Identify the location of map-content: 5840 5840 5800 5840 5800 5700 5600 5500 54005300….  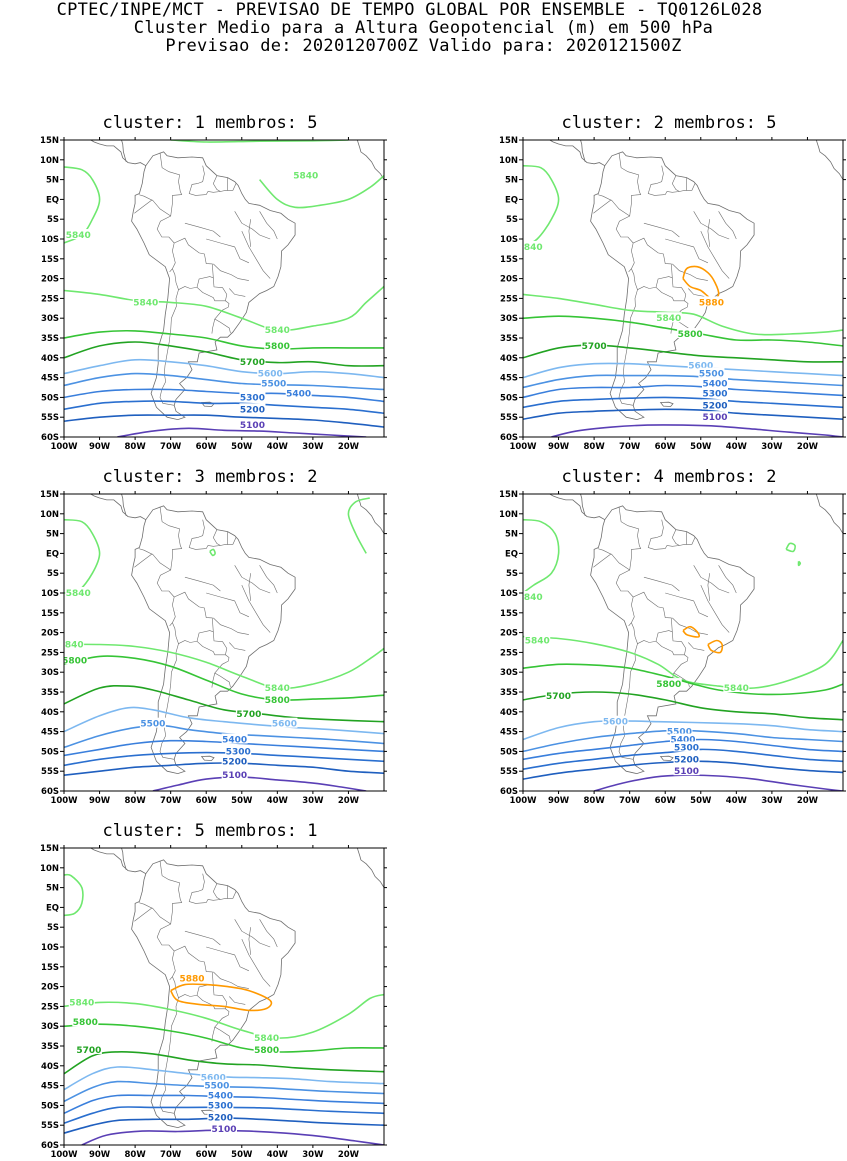
(224, 626).